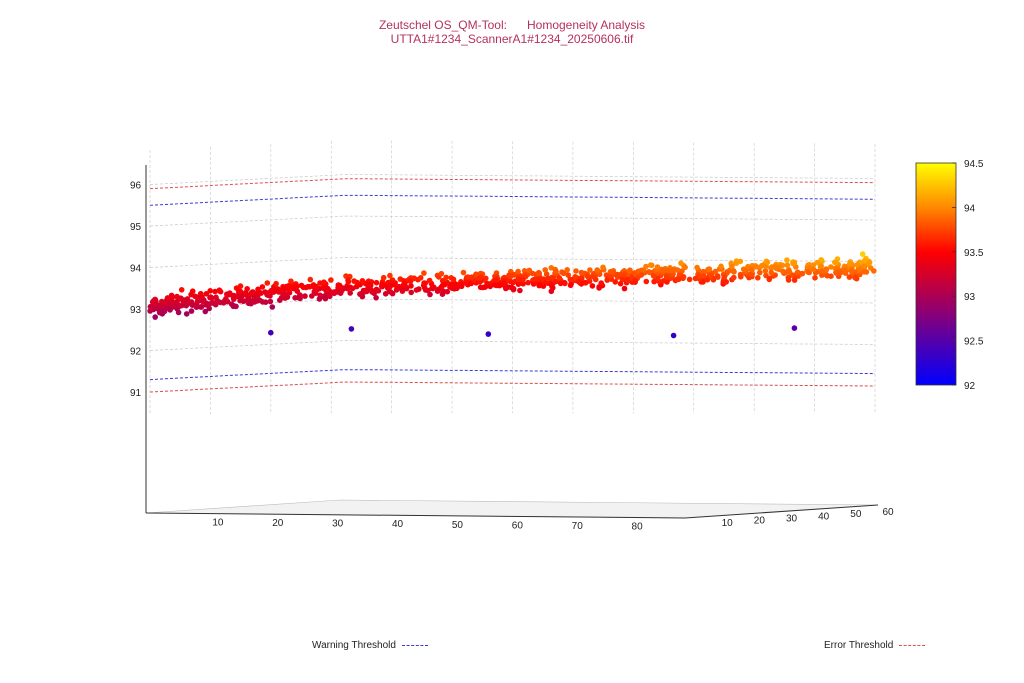 The width and height of the screenshot is (1024, 683). What do you see at coordinates (638, 526) in the screenshot?
I see `x-tick-label: 80` at bounding box center [638, 526].